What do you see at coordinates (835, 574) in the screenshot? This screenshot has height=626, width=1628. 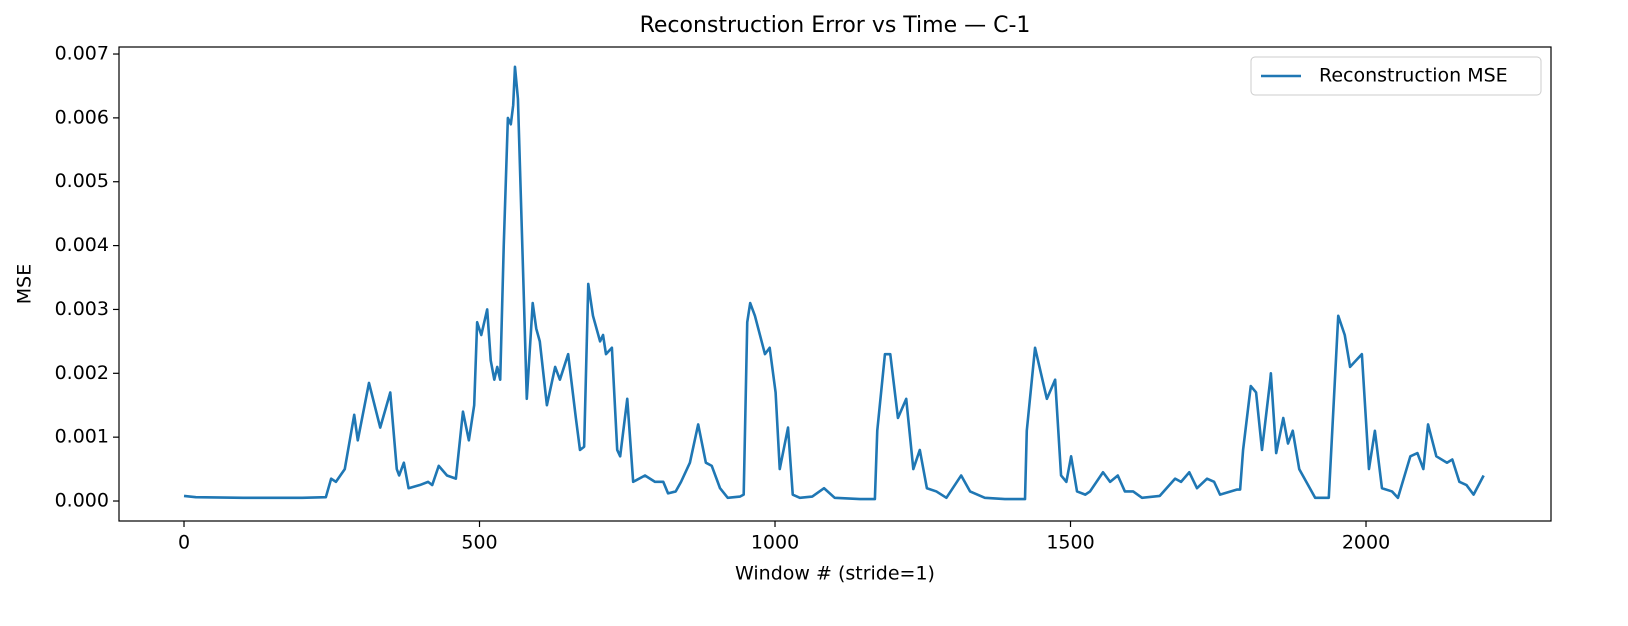 I see `x-axis-label: Window # (stride=1)` at bounding box center [835, 574].